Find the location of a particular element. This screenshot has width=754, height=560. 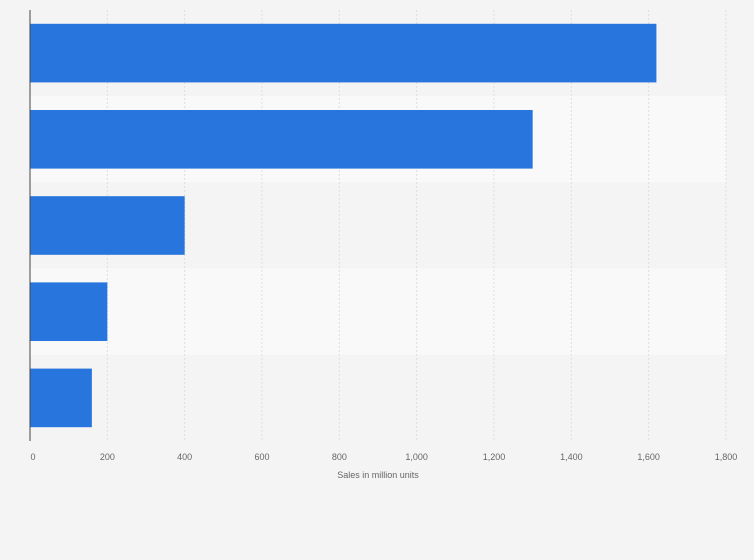

x-tick-label: 1,200 is located at coordinates (494, 457).